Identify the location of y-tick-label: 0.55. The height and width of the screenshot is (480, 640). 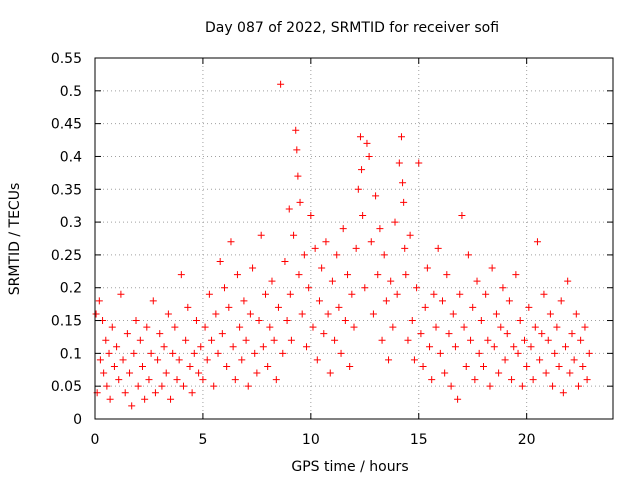
(66, 59).